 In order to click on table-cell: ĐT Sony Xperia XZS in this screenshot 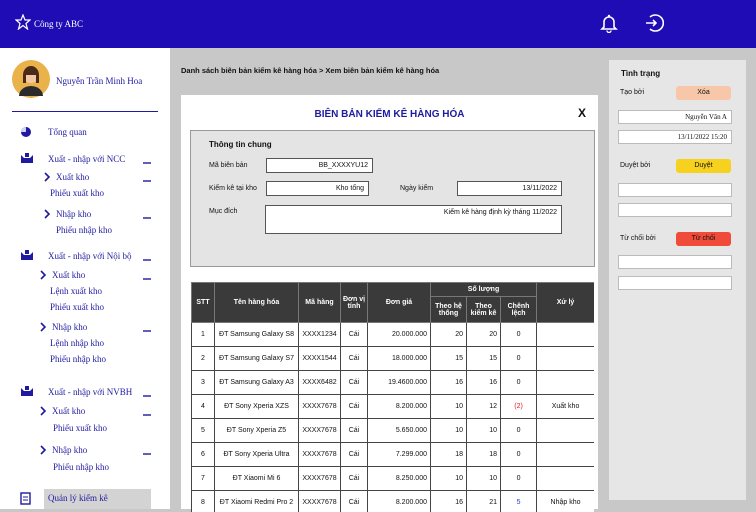, I will do `click(257, 407)`.